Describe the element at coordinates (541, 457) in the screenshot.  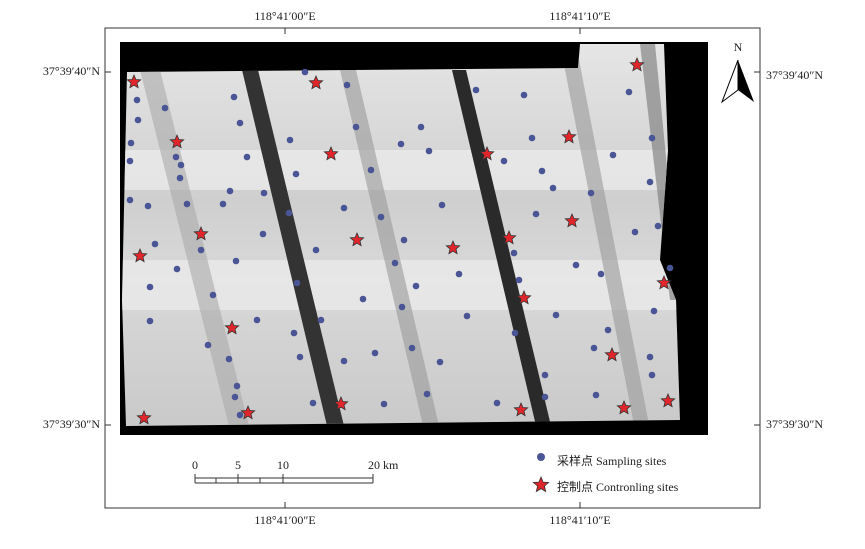
I see `legend-dot` at that location.